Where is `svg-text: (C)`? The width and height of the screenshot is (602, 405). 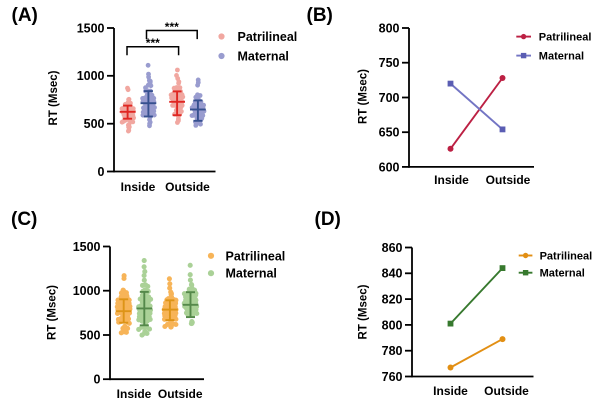 svg-text: (C) is located at coordinates (24, 219).